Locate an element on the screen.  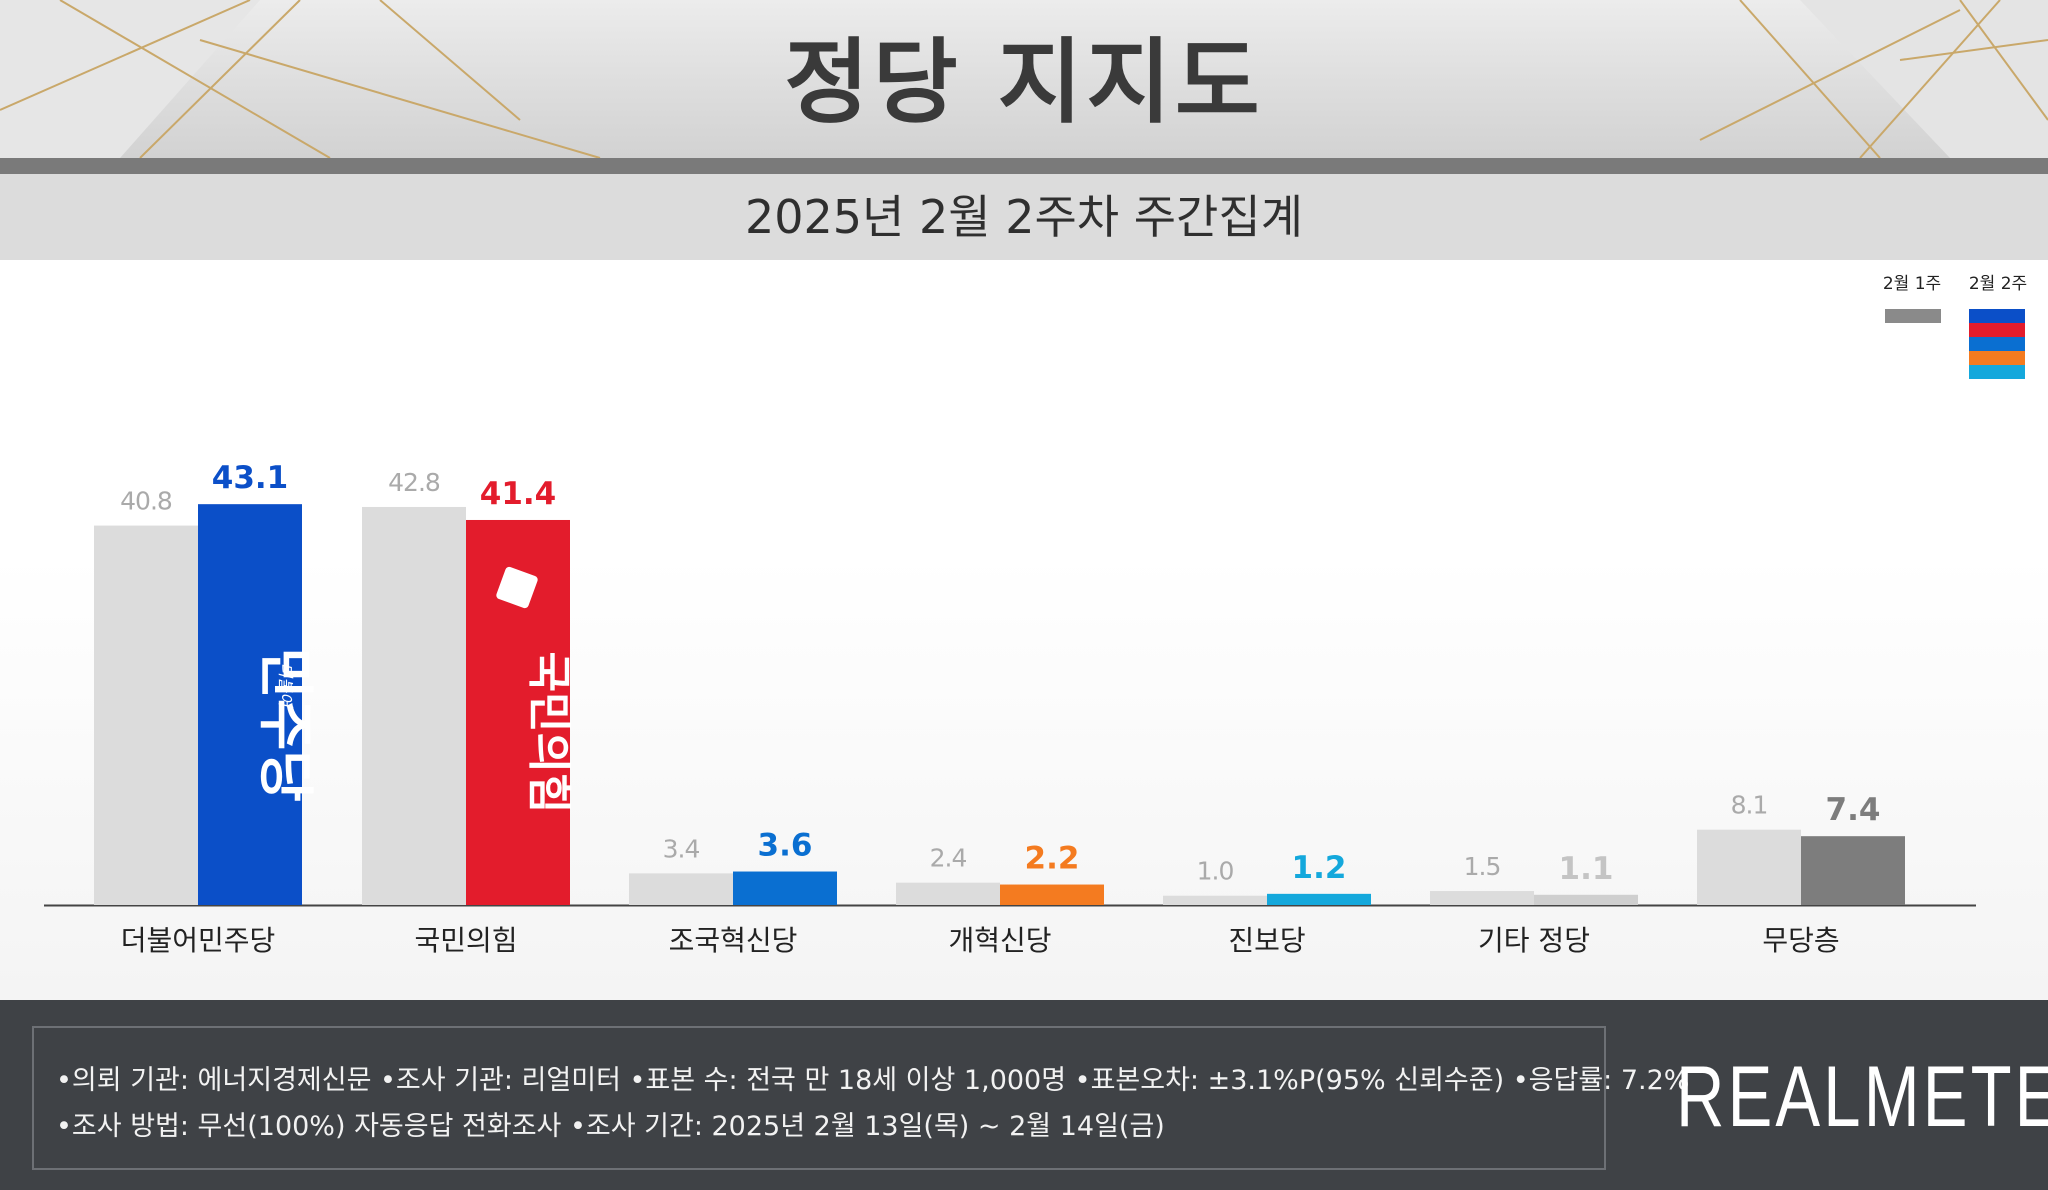
value-label-curr-2: 41.4 is located at coordinates (518, 494).